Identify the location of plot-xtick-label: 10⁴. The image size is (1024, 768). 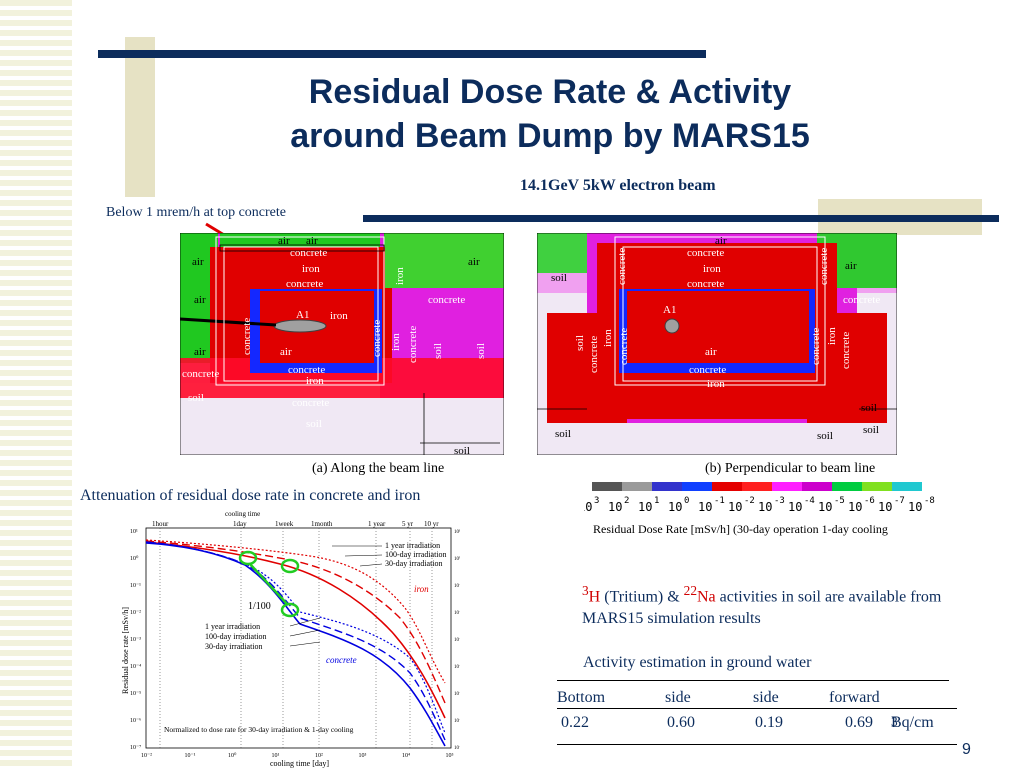
(406, 756).